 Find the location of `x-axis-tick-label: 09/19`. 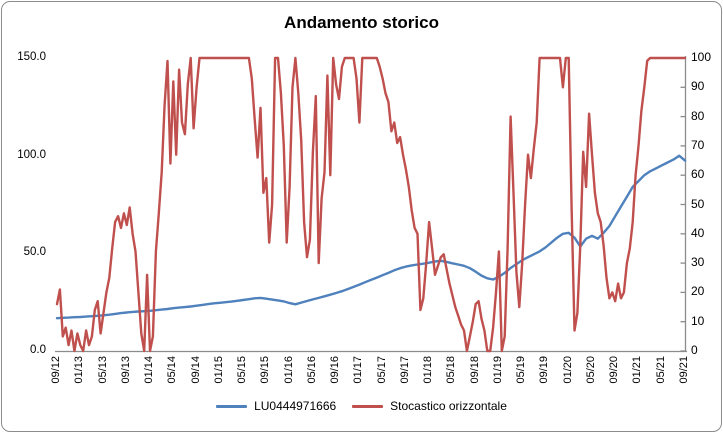

x-axis-tick-label: 09/19 is located at coordinates (544, 370).